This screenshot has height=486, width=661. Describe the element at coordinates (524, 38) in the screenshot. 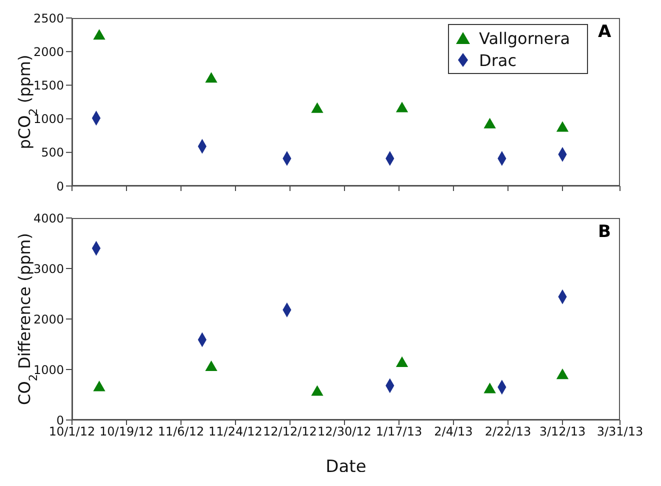

I see `legend-label: Vallgornera` at that location.